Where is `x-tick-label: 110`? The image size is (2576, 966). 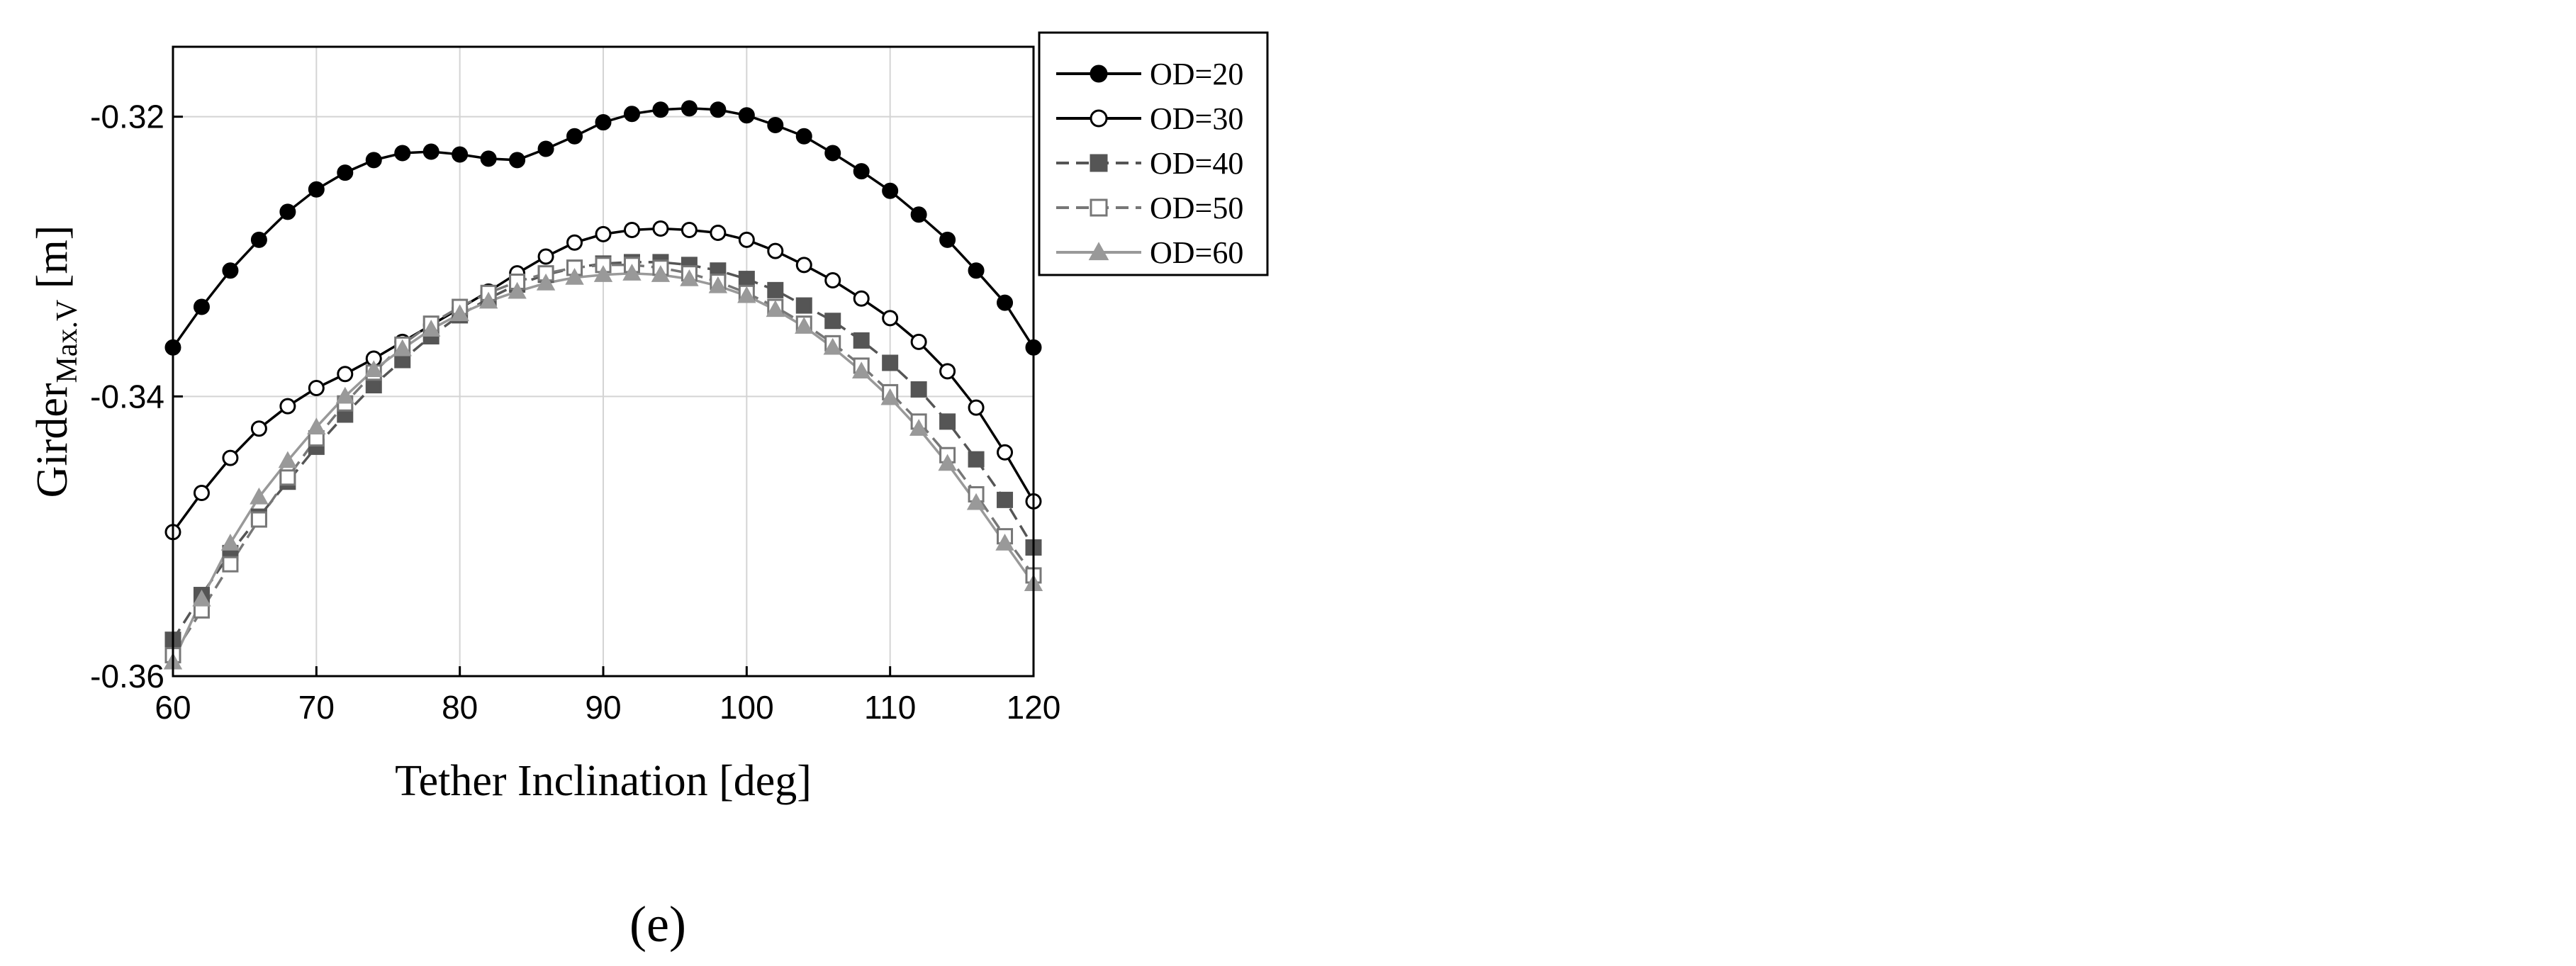
x-tick-label: 110 is located at coordinates (890, 707).